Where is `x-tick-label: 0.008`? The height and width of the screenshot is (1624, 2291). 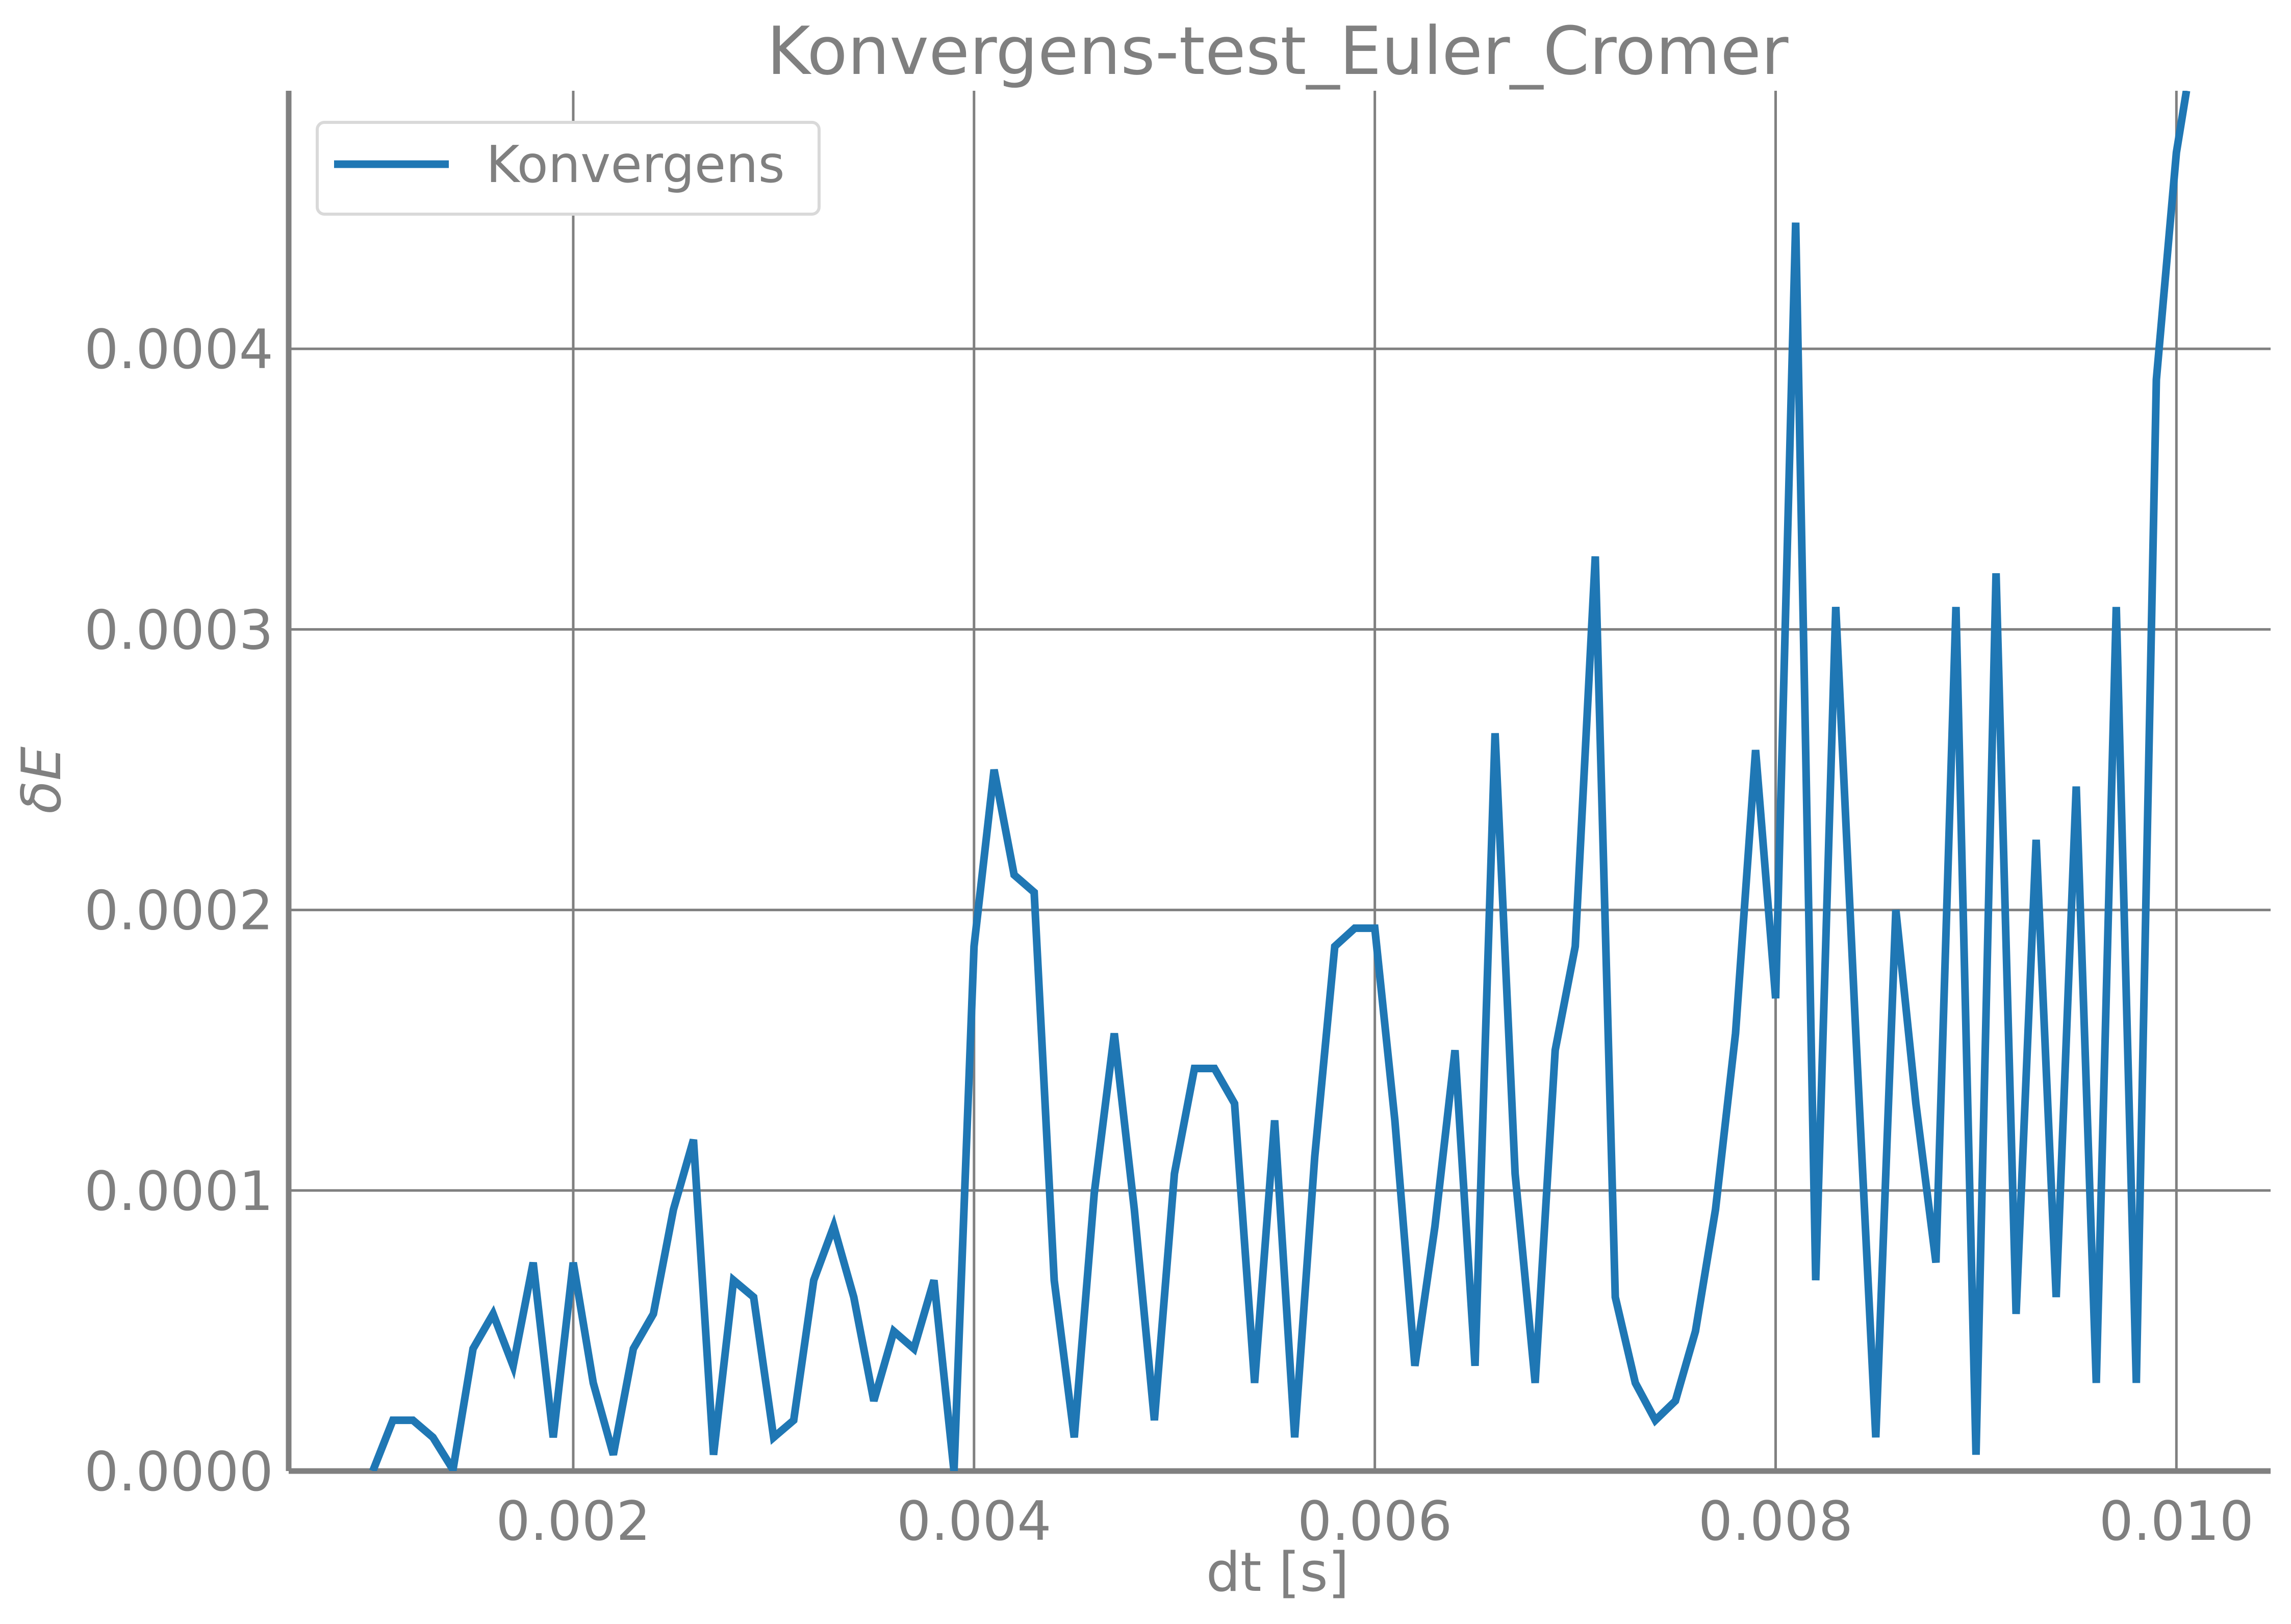
x-tick-label: 0.008 is located at coordinates (1775, 1521).